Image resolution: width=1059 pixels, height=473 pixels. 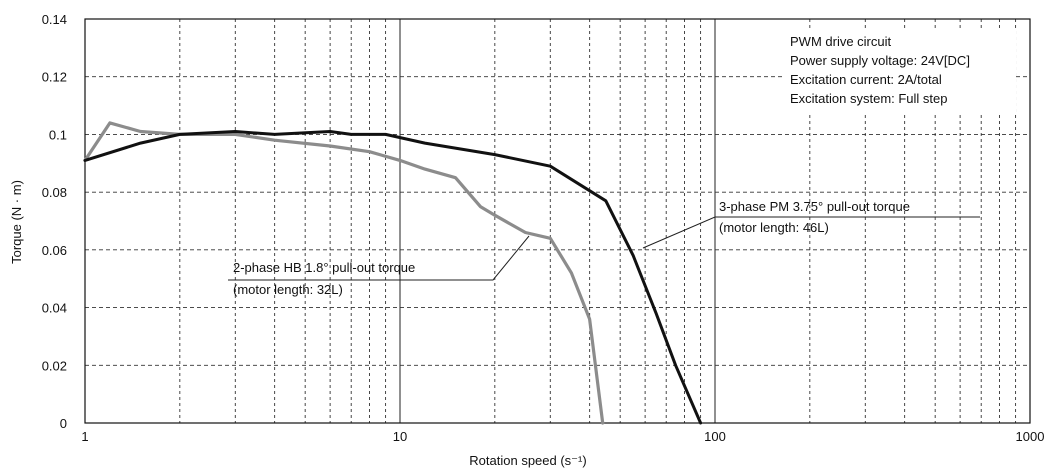 What do you see at coordinates (715, 436) in the screenshot?
I see `x-tick-label: 100` at bounding box center [715, 436].